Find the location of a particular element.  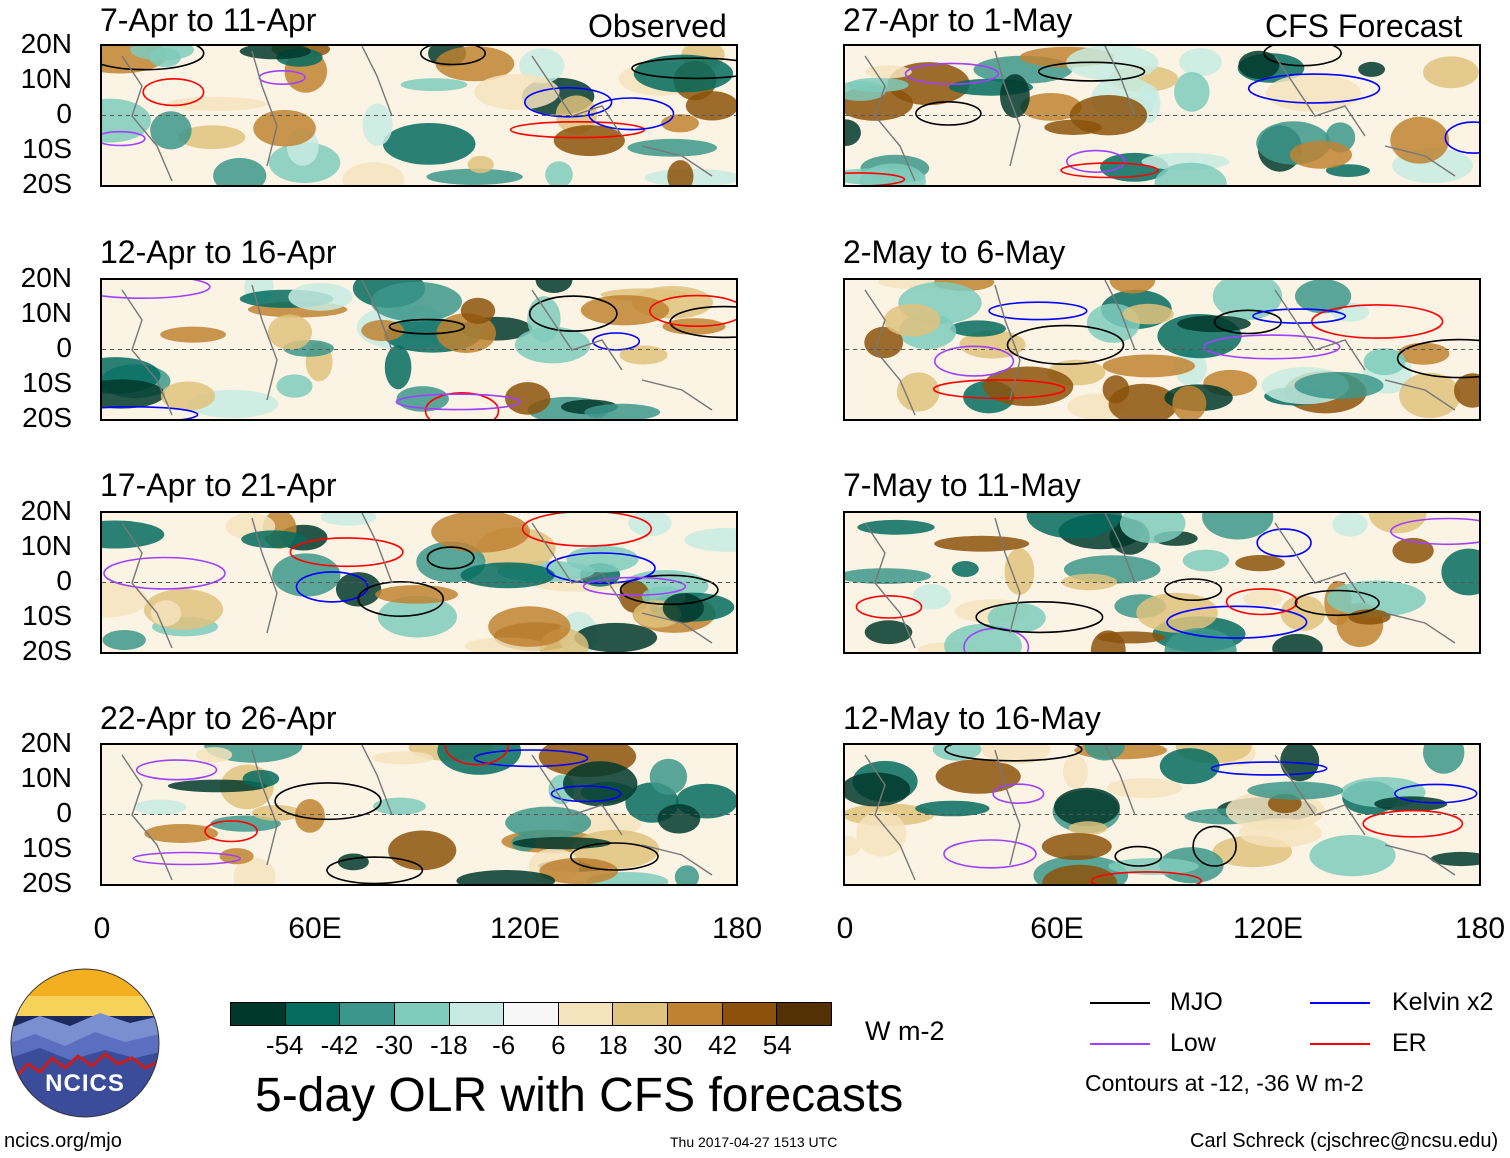

colorbar-tick-label: -54 is located at coordinates (284, 1045).